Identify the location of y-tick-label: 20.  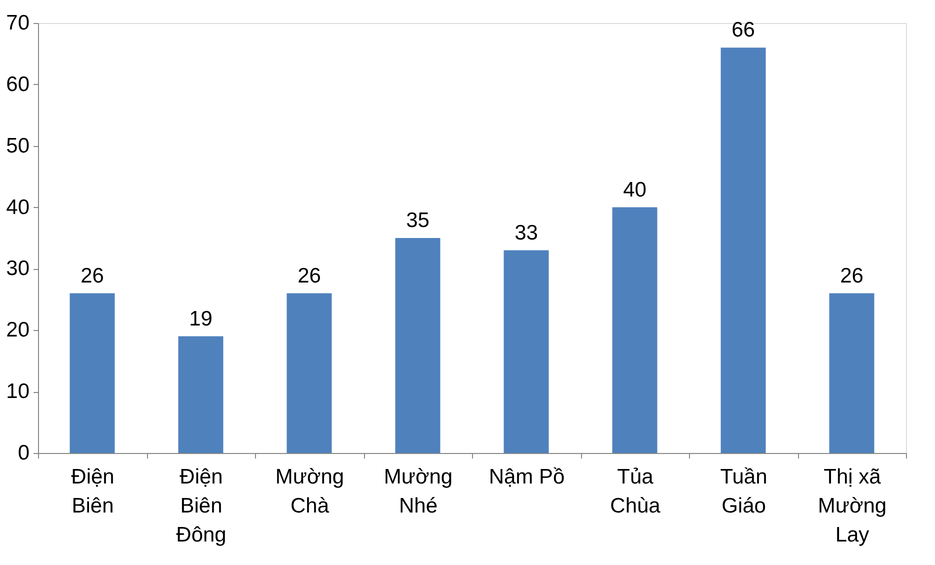
(18, 330).